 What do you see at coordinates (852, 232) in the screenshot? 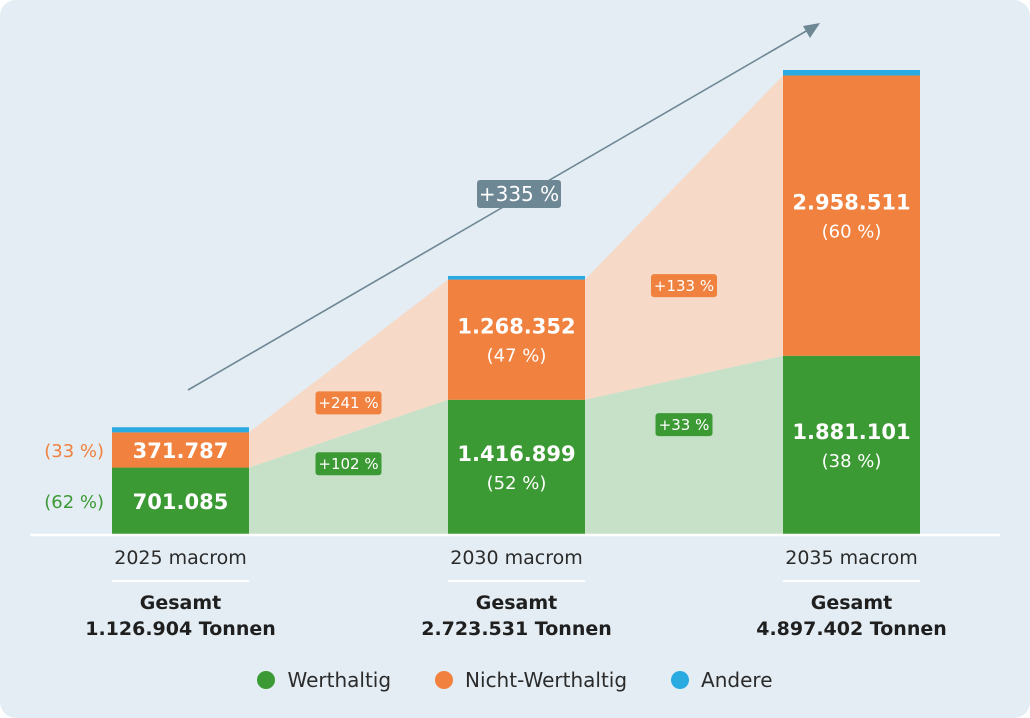
I see `share-label-nicht-werthaltig: (60 %)` at bounding box center [852, 232].